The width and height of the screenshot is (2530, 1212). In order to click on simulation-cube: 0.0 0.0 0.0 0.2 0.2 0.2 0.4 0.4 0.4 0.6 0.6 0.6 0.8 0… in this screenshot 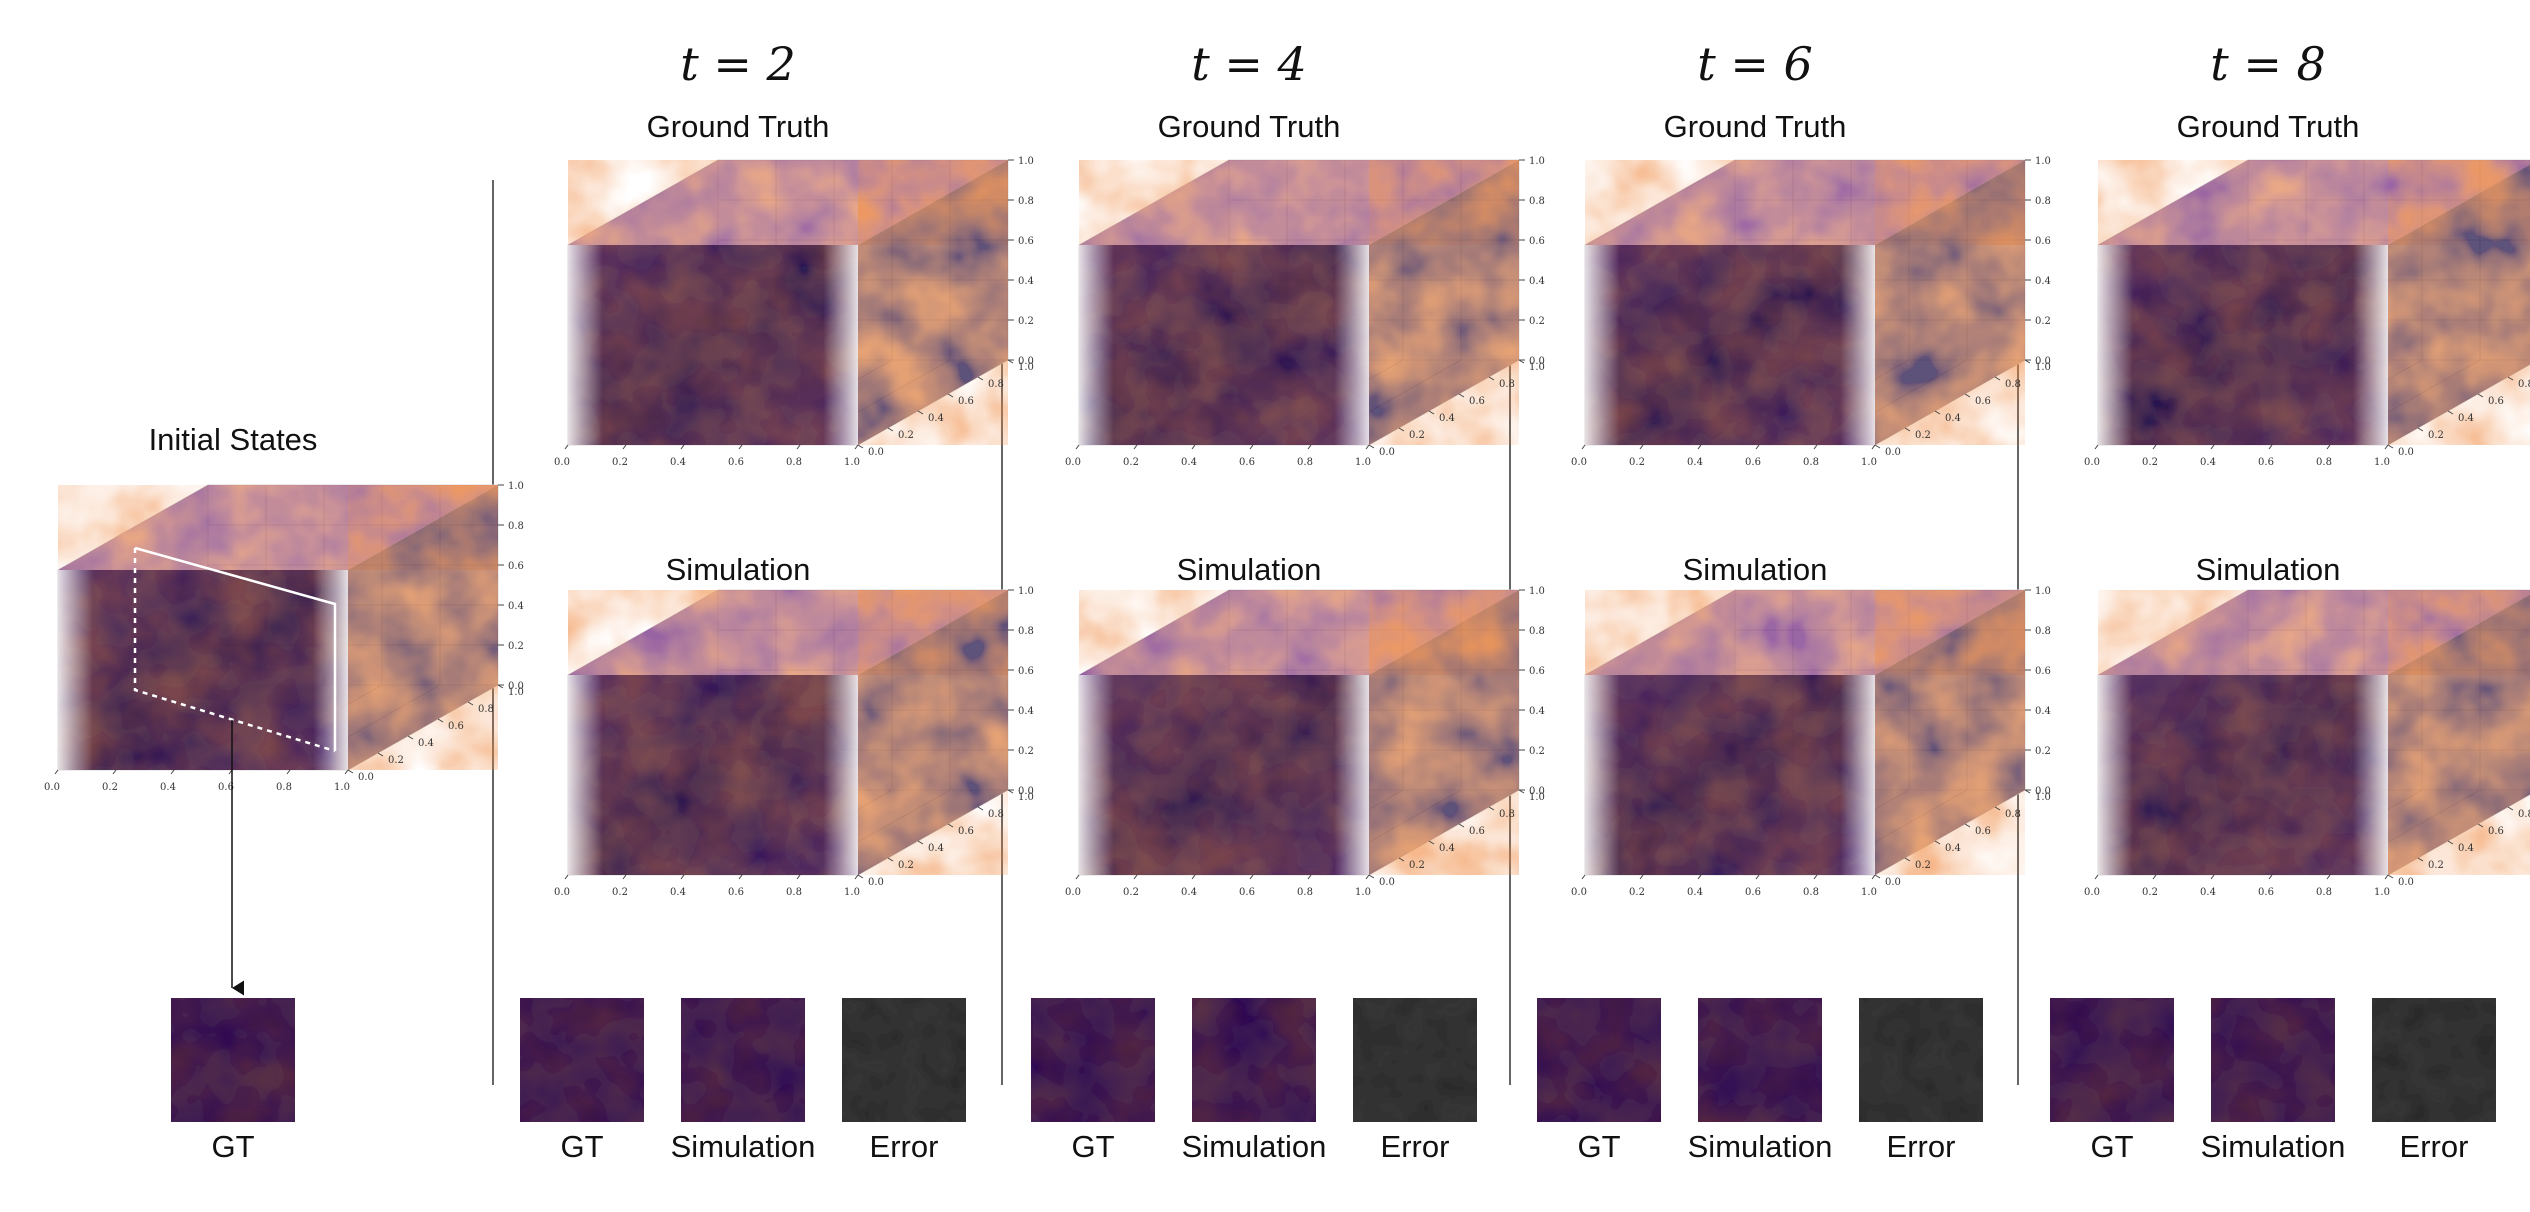, I will do `click(794, 742)`.